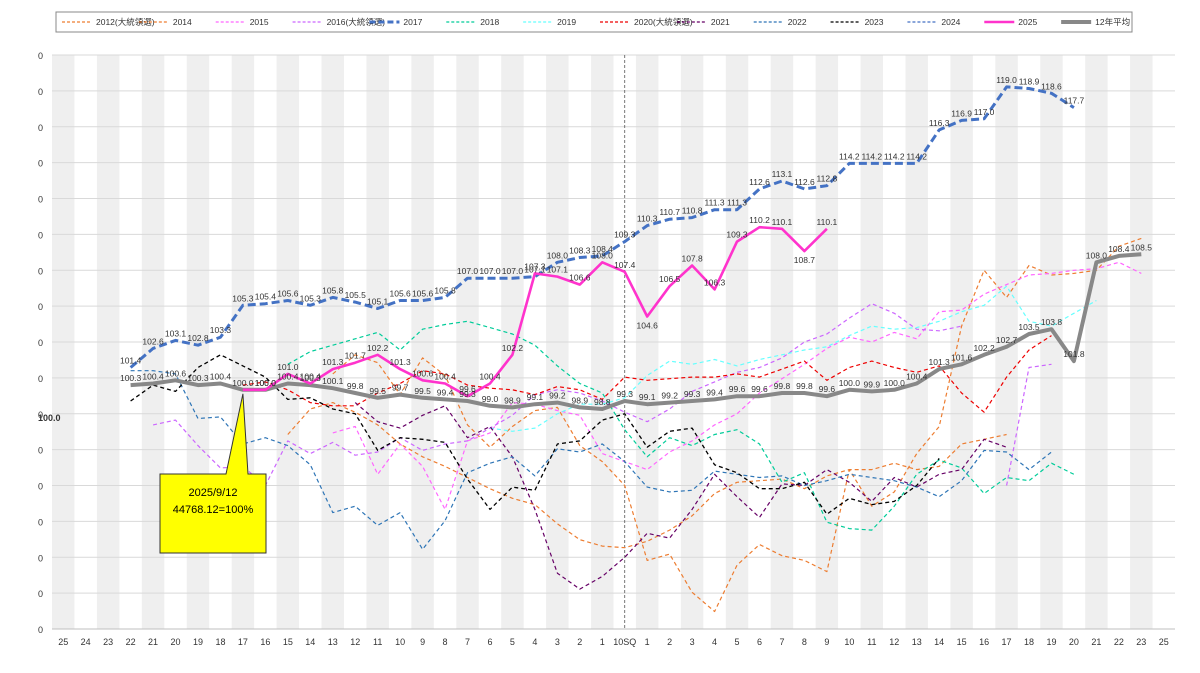 Image resolution: width=1200 pixels, height=673 pixels. I want to click on data-label: 100.1, so click(333, 381).